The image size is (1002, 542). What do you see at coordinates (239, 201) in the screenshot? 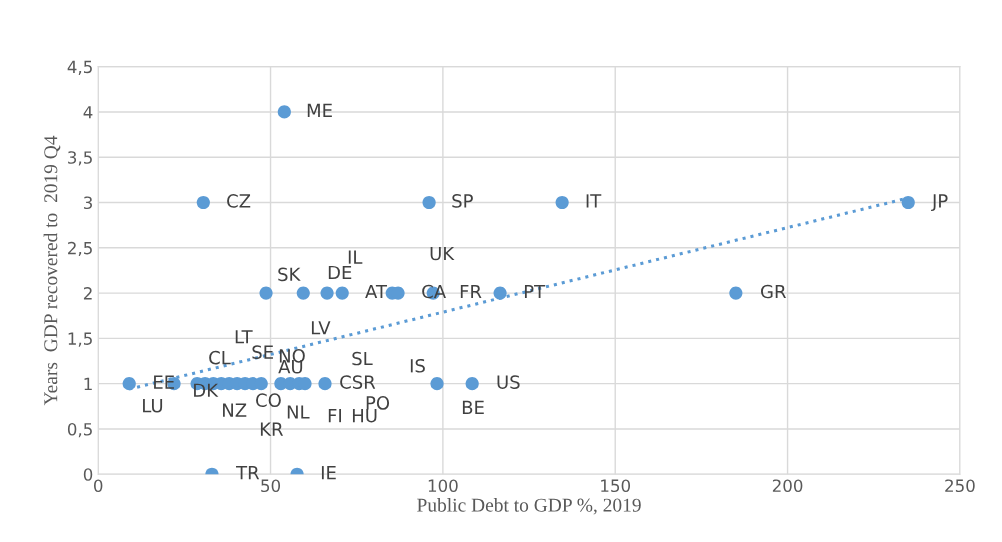
I see `annotation: CZ` at bounding box center [239, 201].